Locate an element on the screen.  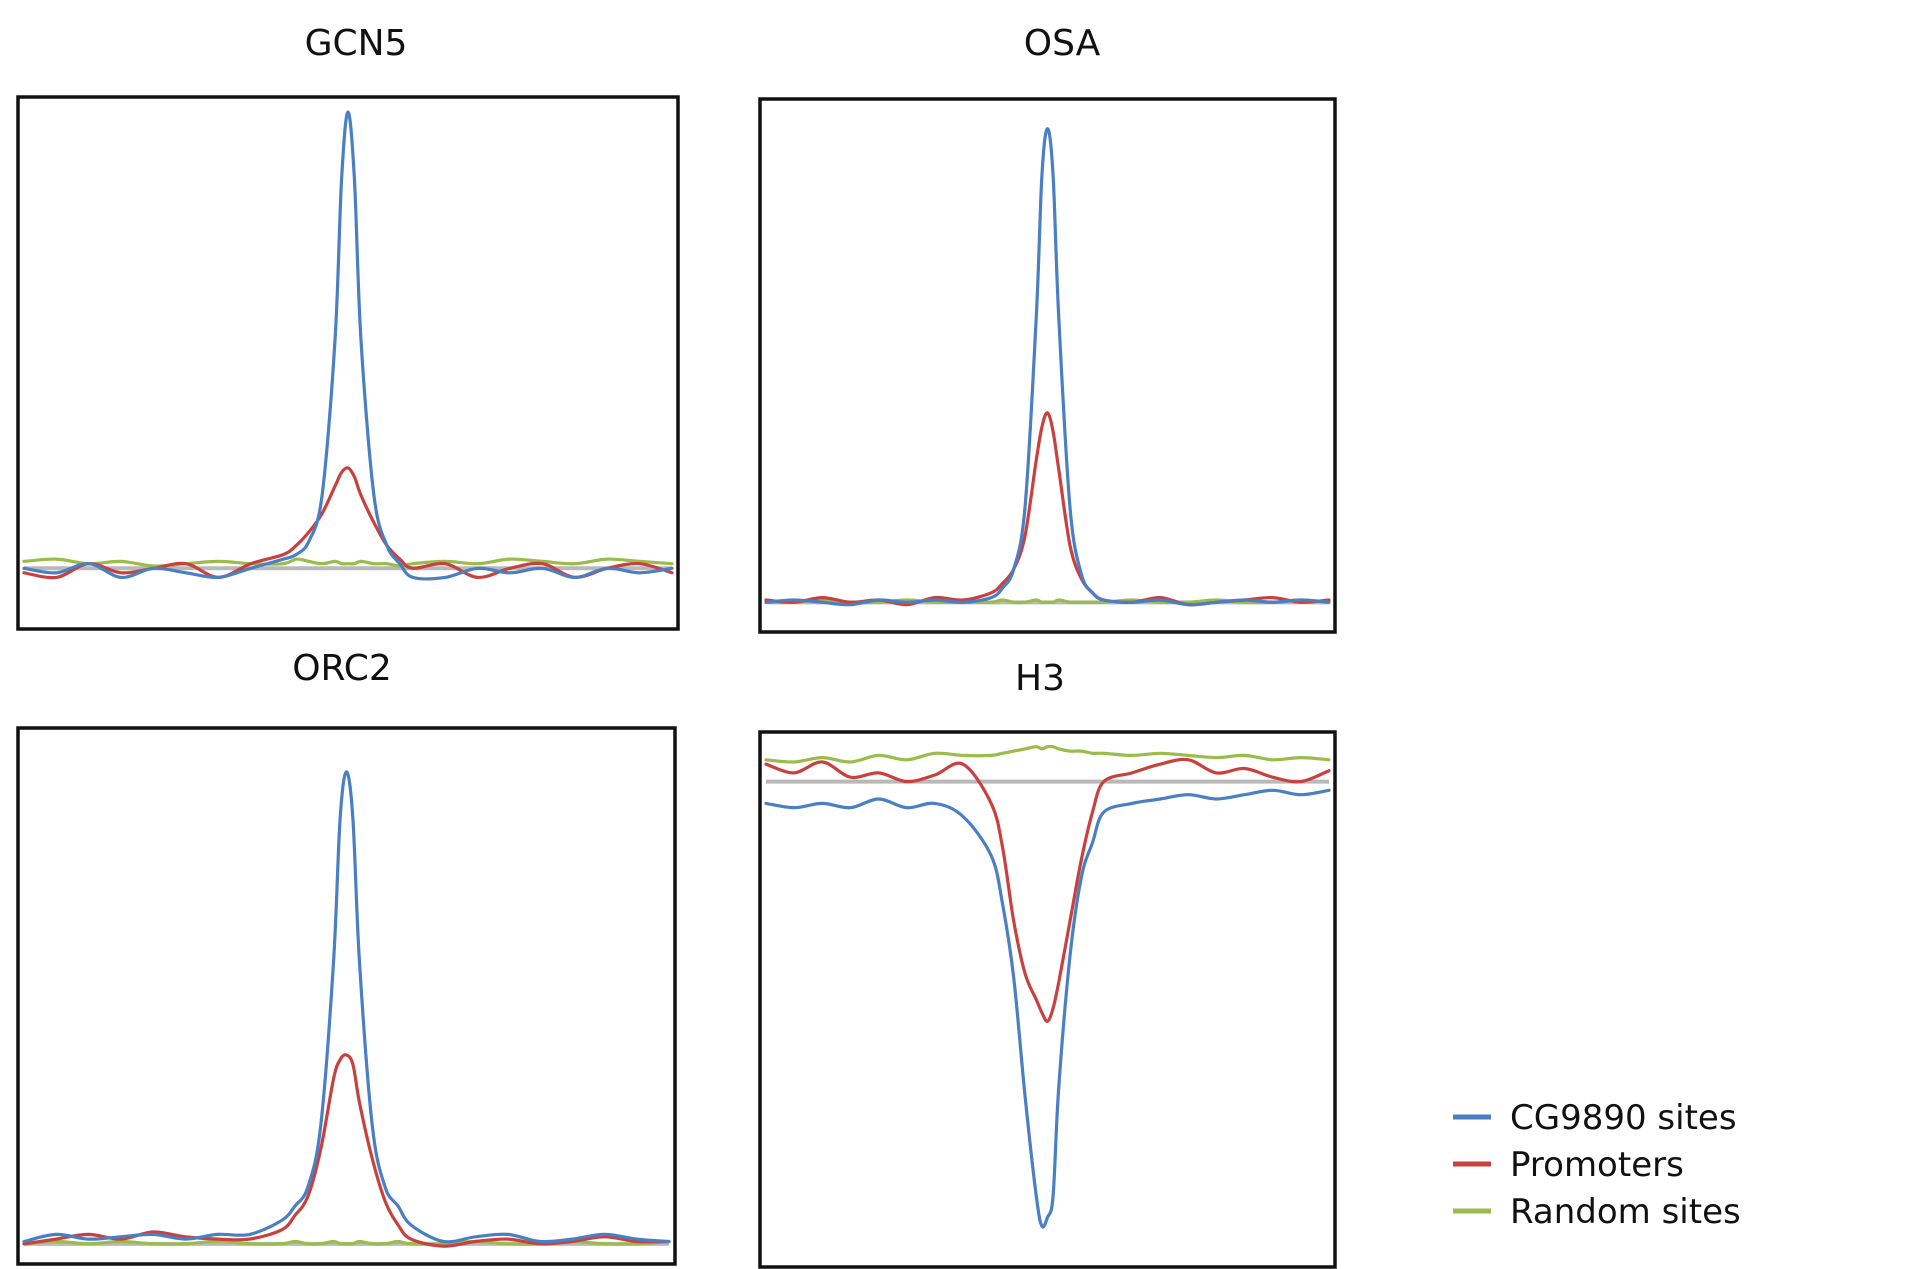
panel-title: H3 is located at coordinates (1040, 678).